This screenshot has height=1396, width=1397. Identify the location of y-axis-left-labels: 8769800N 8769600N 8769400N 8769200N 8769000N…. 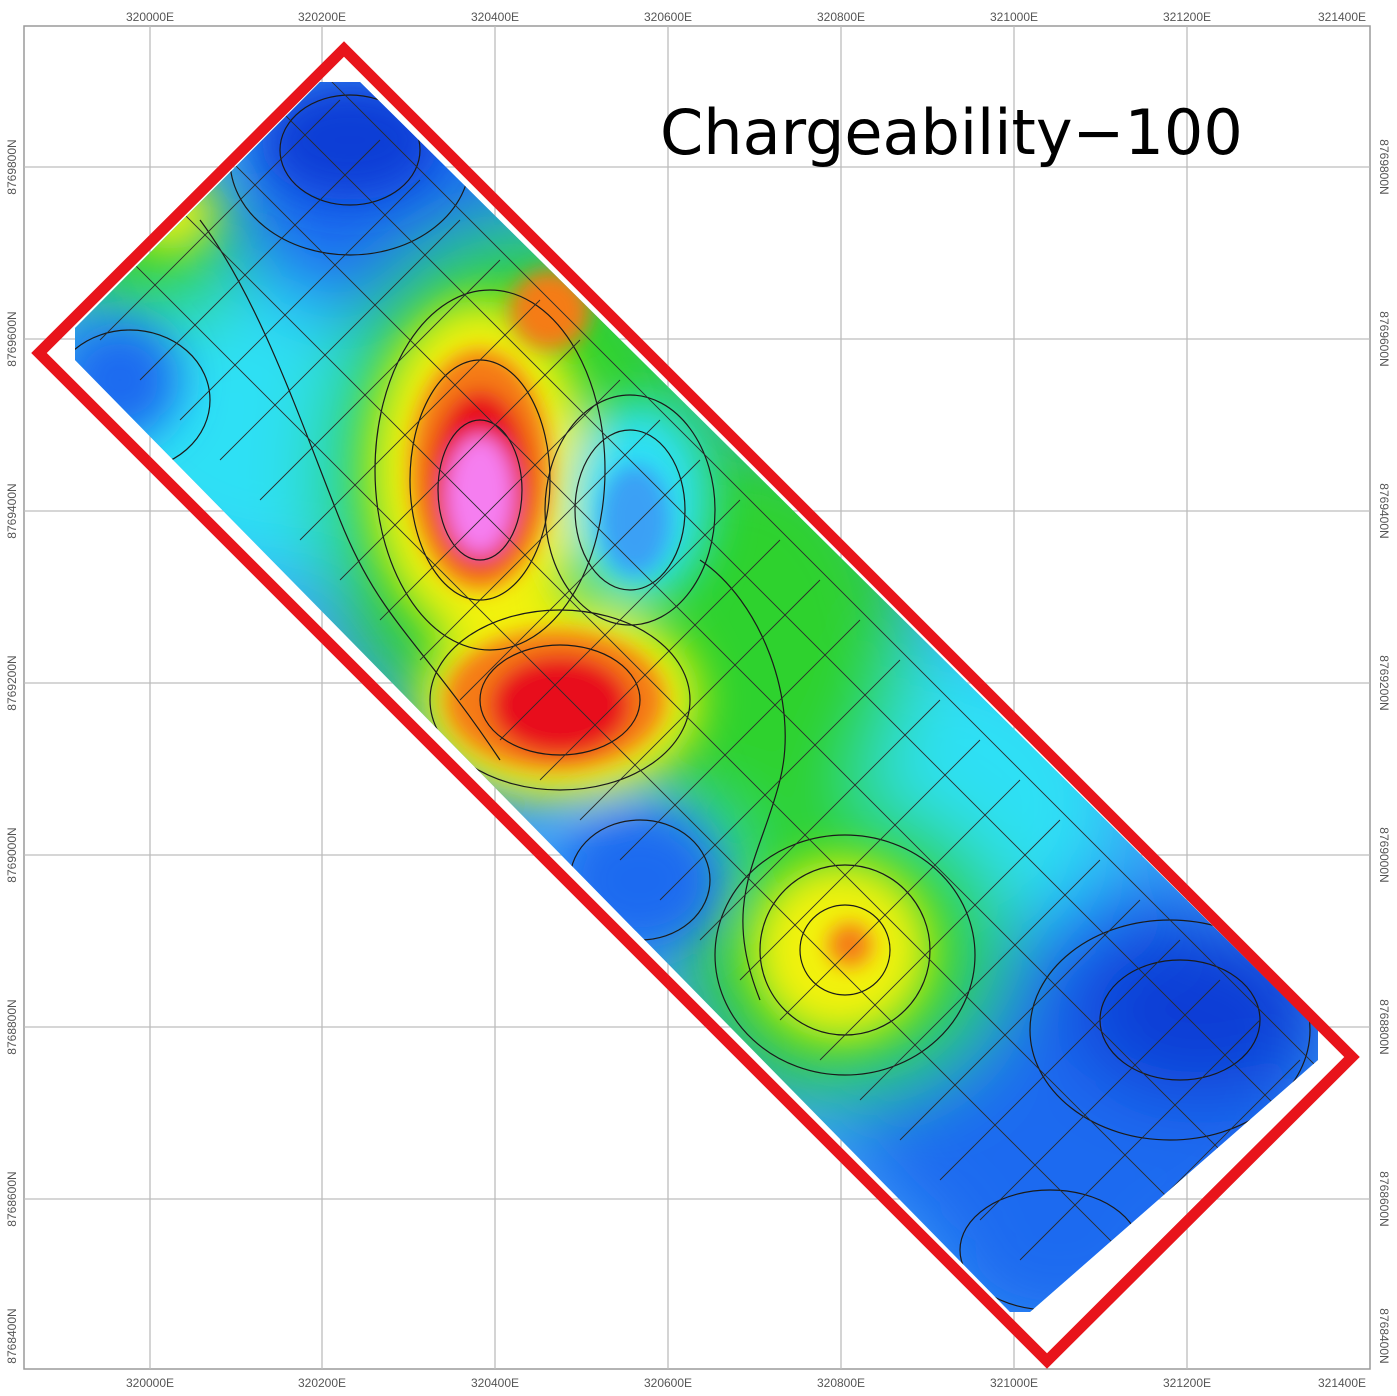
(12, 751).